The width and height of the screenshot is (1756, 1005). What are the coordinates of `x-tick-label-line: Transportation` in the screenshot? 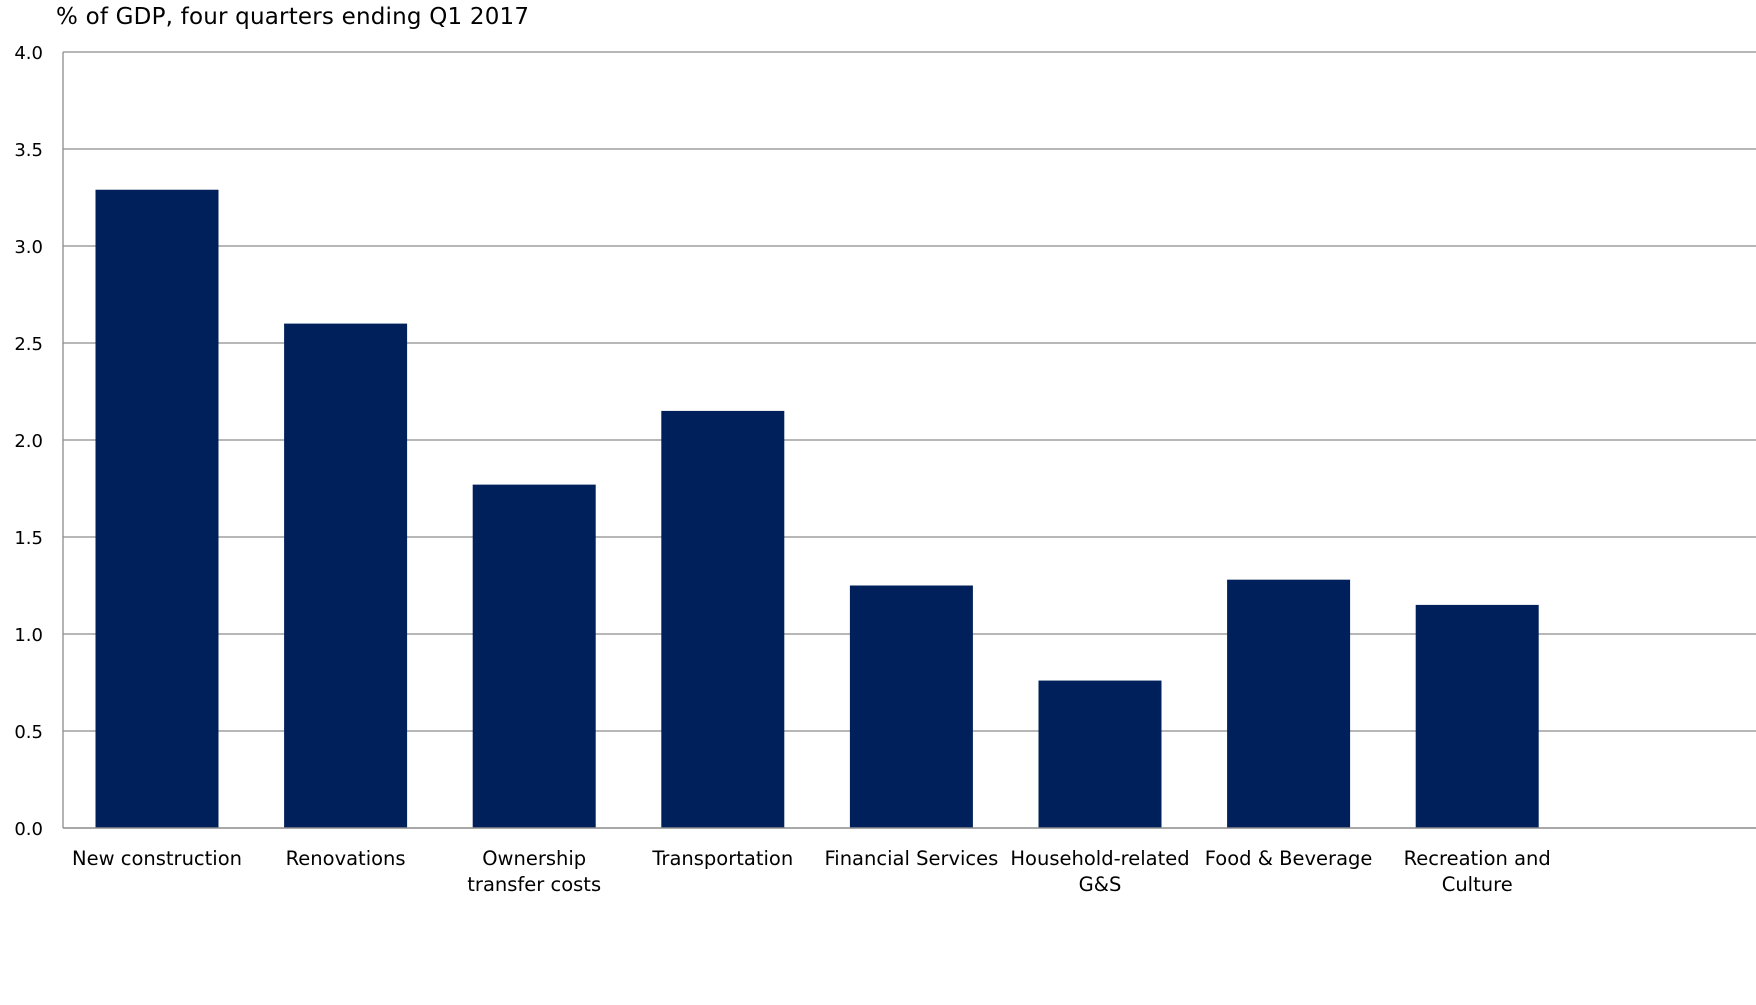 It's located at (722, 858).